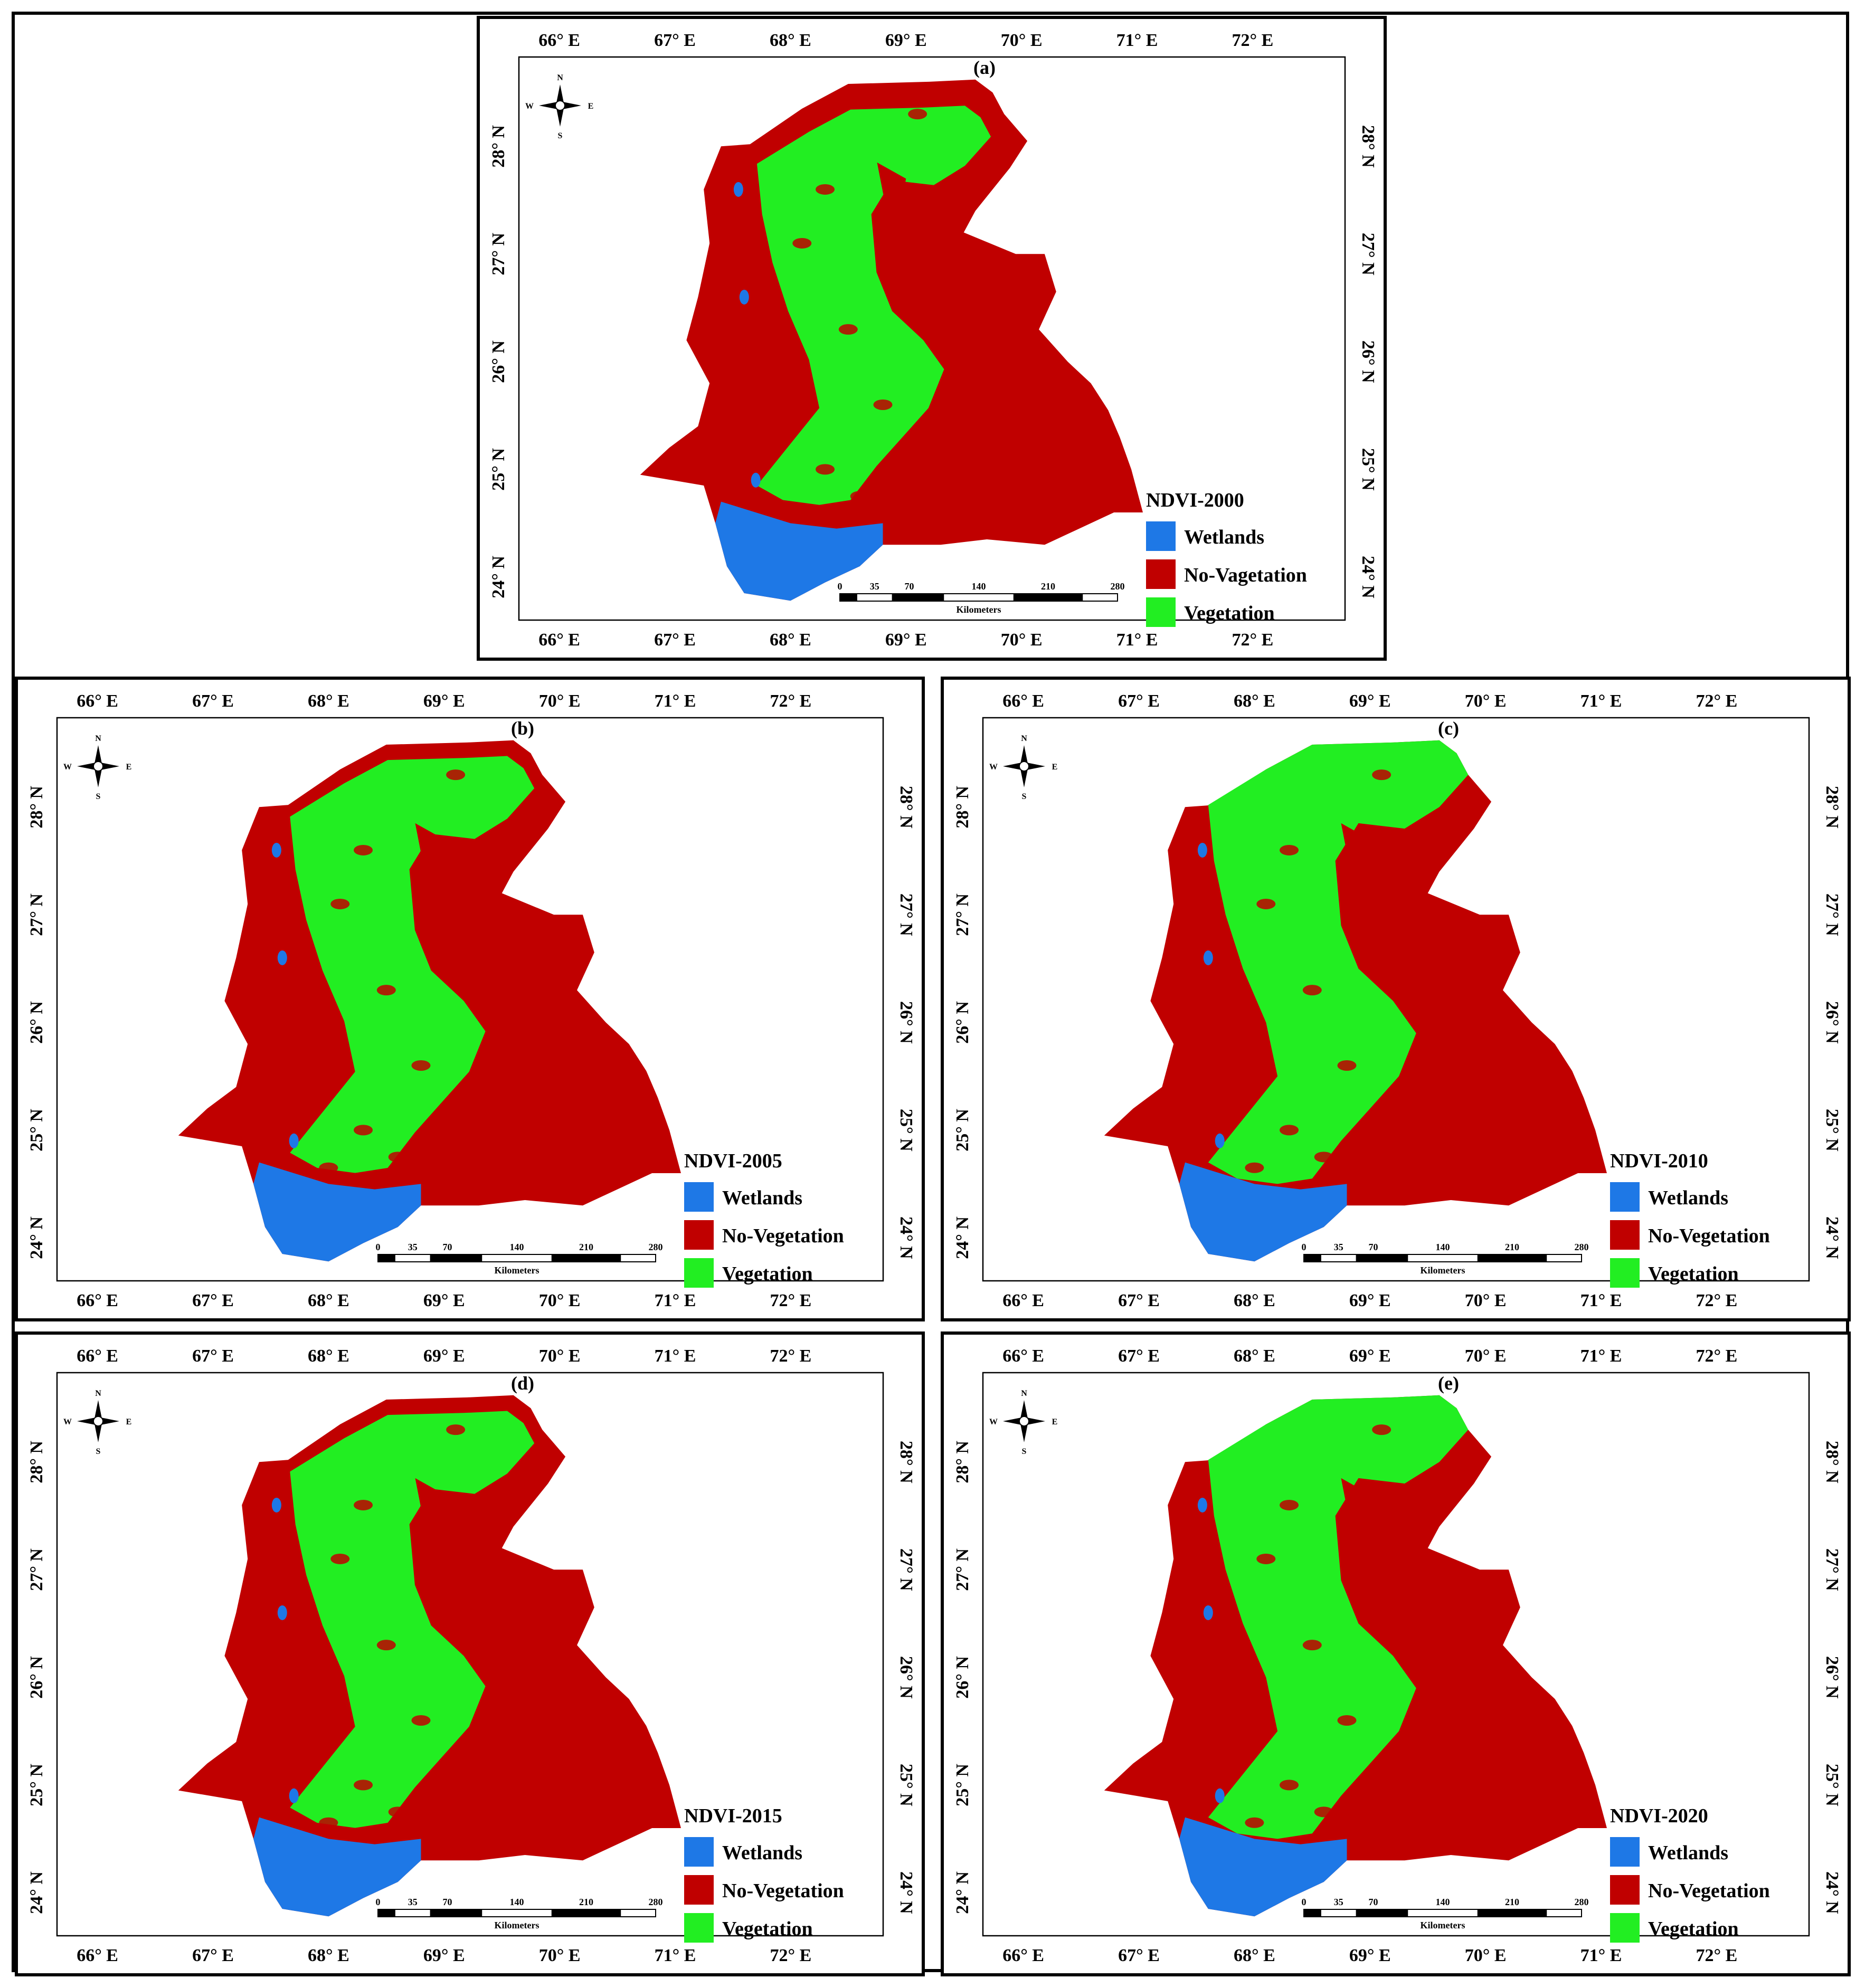 The width and height of the screenshot is (1865, 1988). What do you see at coordinates (790, 40) in the screenshot?
I see `longitude-label-top: 68° E` at bounding box center [790, 40].